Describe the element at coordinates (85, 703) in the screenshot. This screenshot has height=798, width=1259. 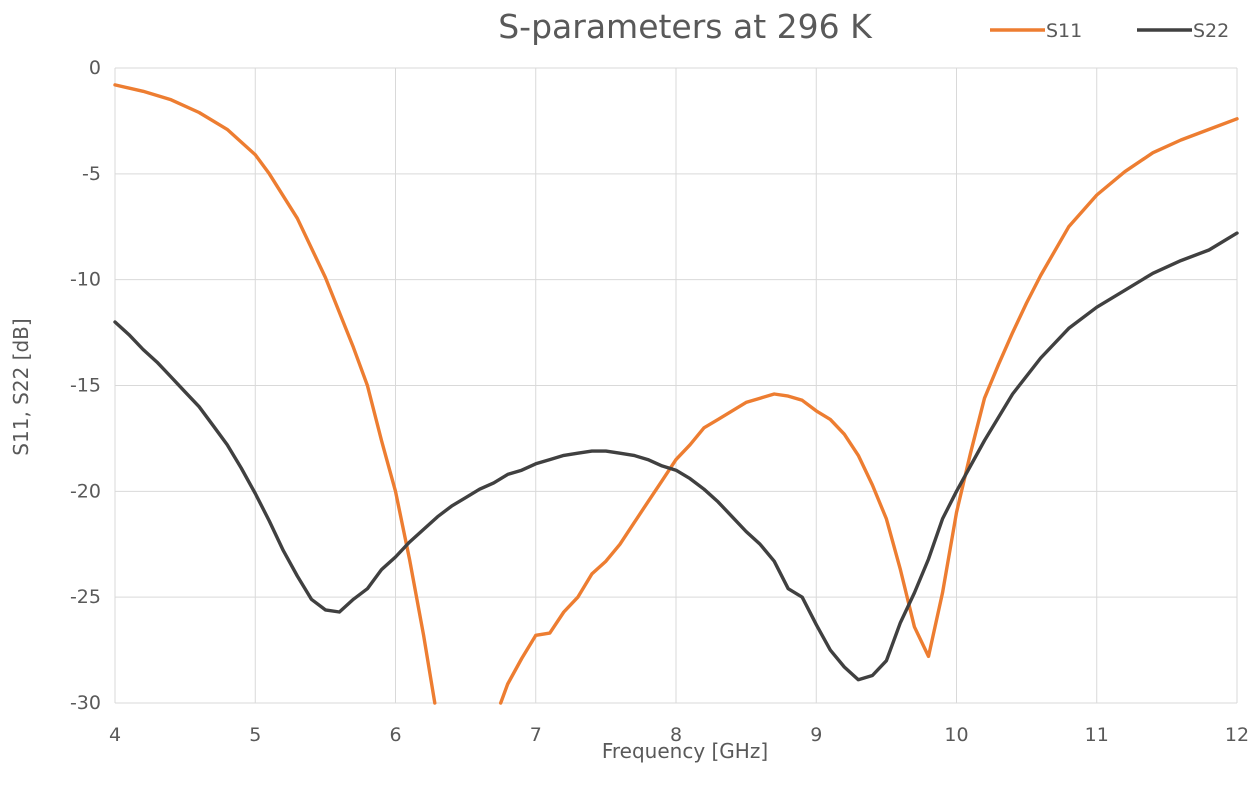
I see `y-tick-label: -30` at that location.